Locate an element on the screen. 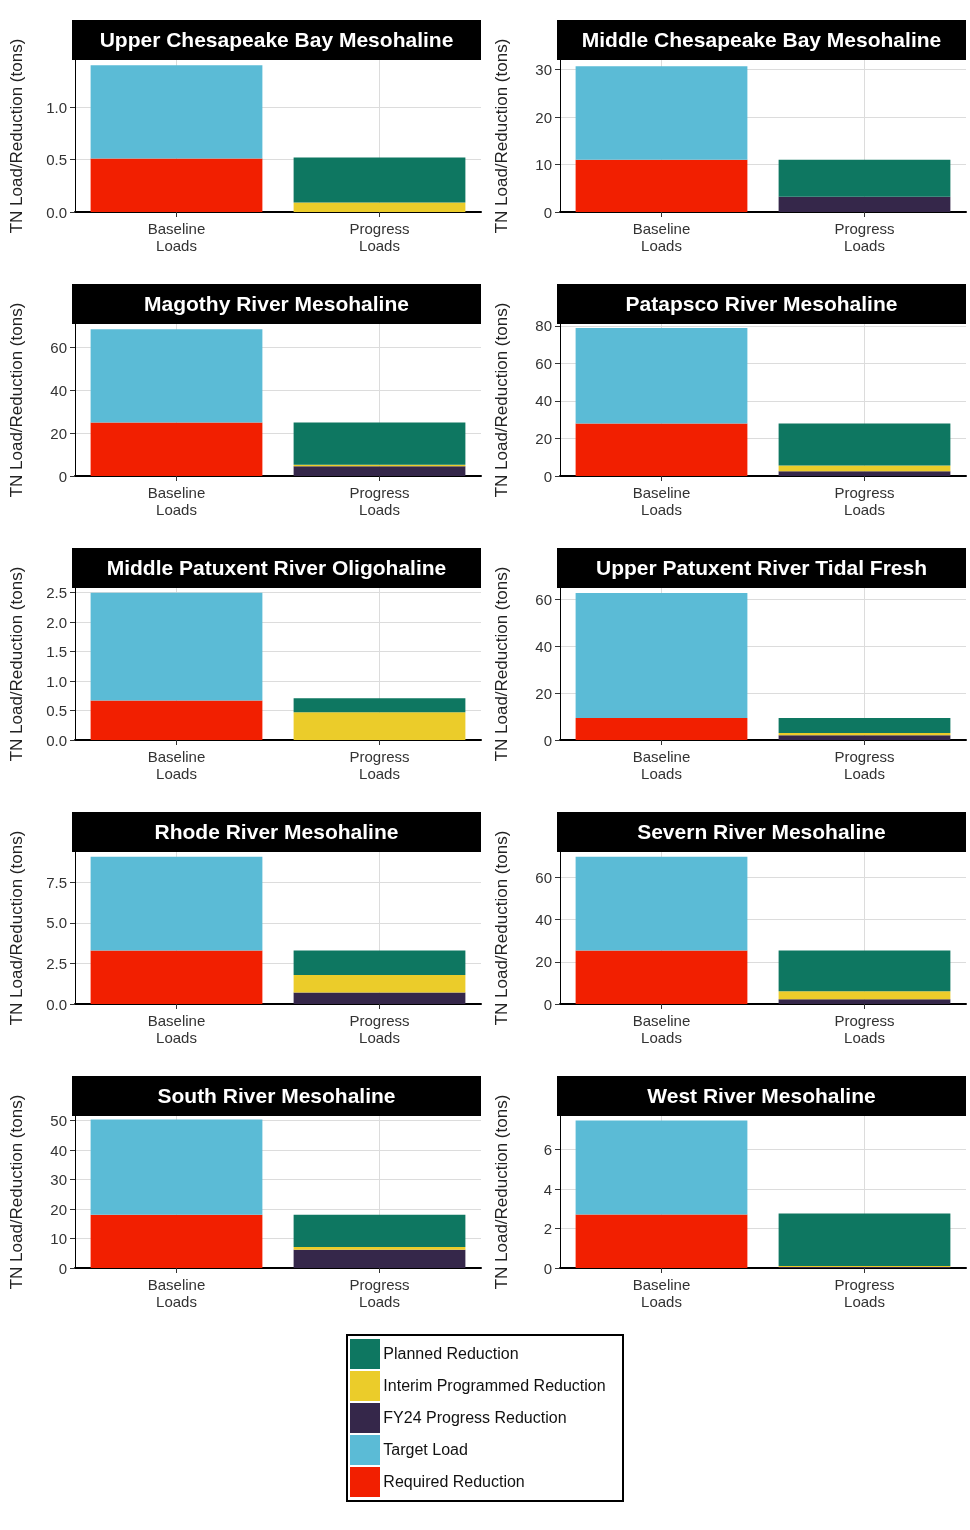 The width and height of the screenshot is (970, 1530). chart-title: Upper Chesapeake Bay Mesohaline is located at coordinates (276, 40).